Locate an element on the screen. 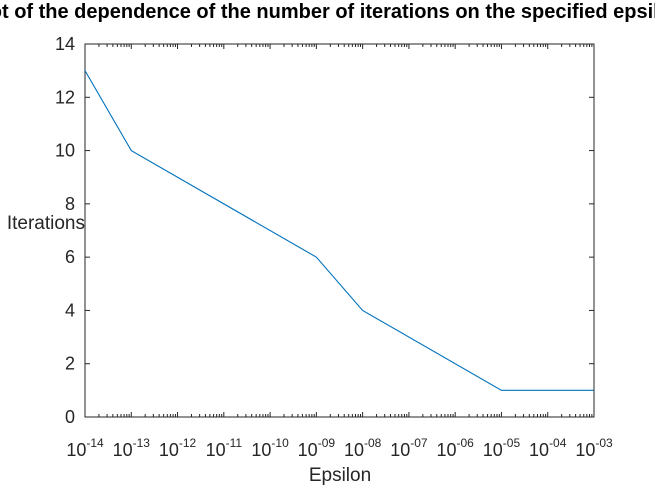 The width and height of the screenshot is (655, 487). x-tick-label: 10-14 is located at coordinates (85, 448).